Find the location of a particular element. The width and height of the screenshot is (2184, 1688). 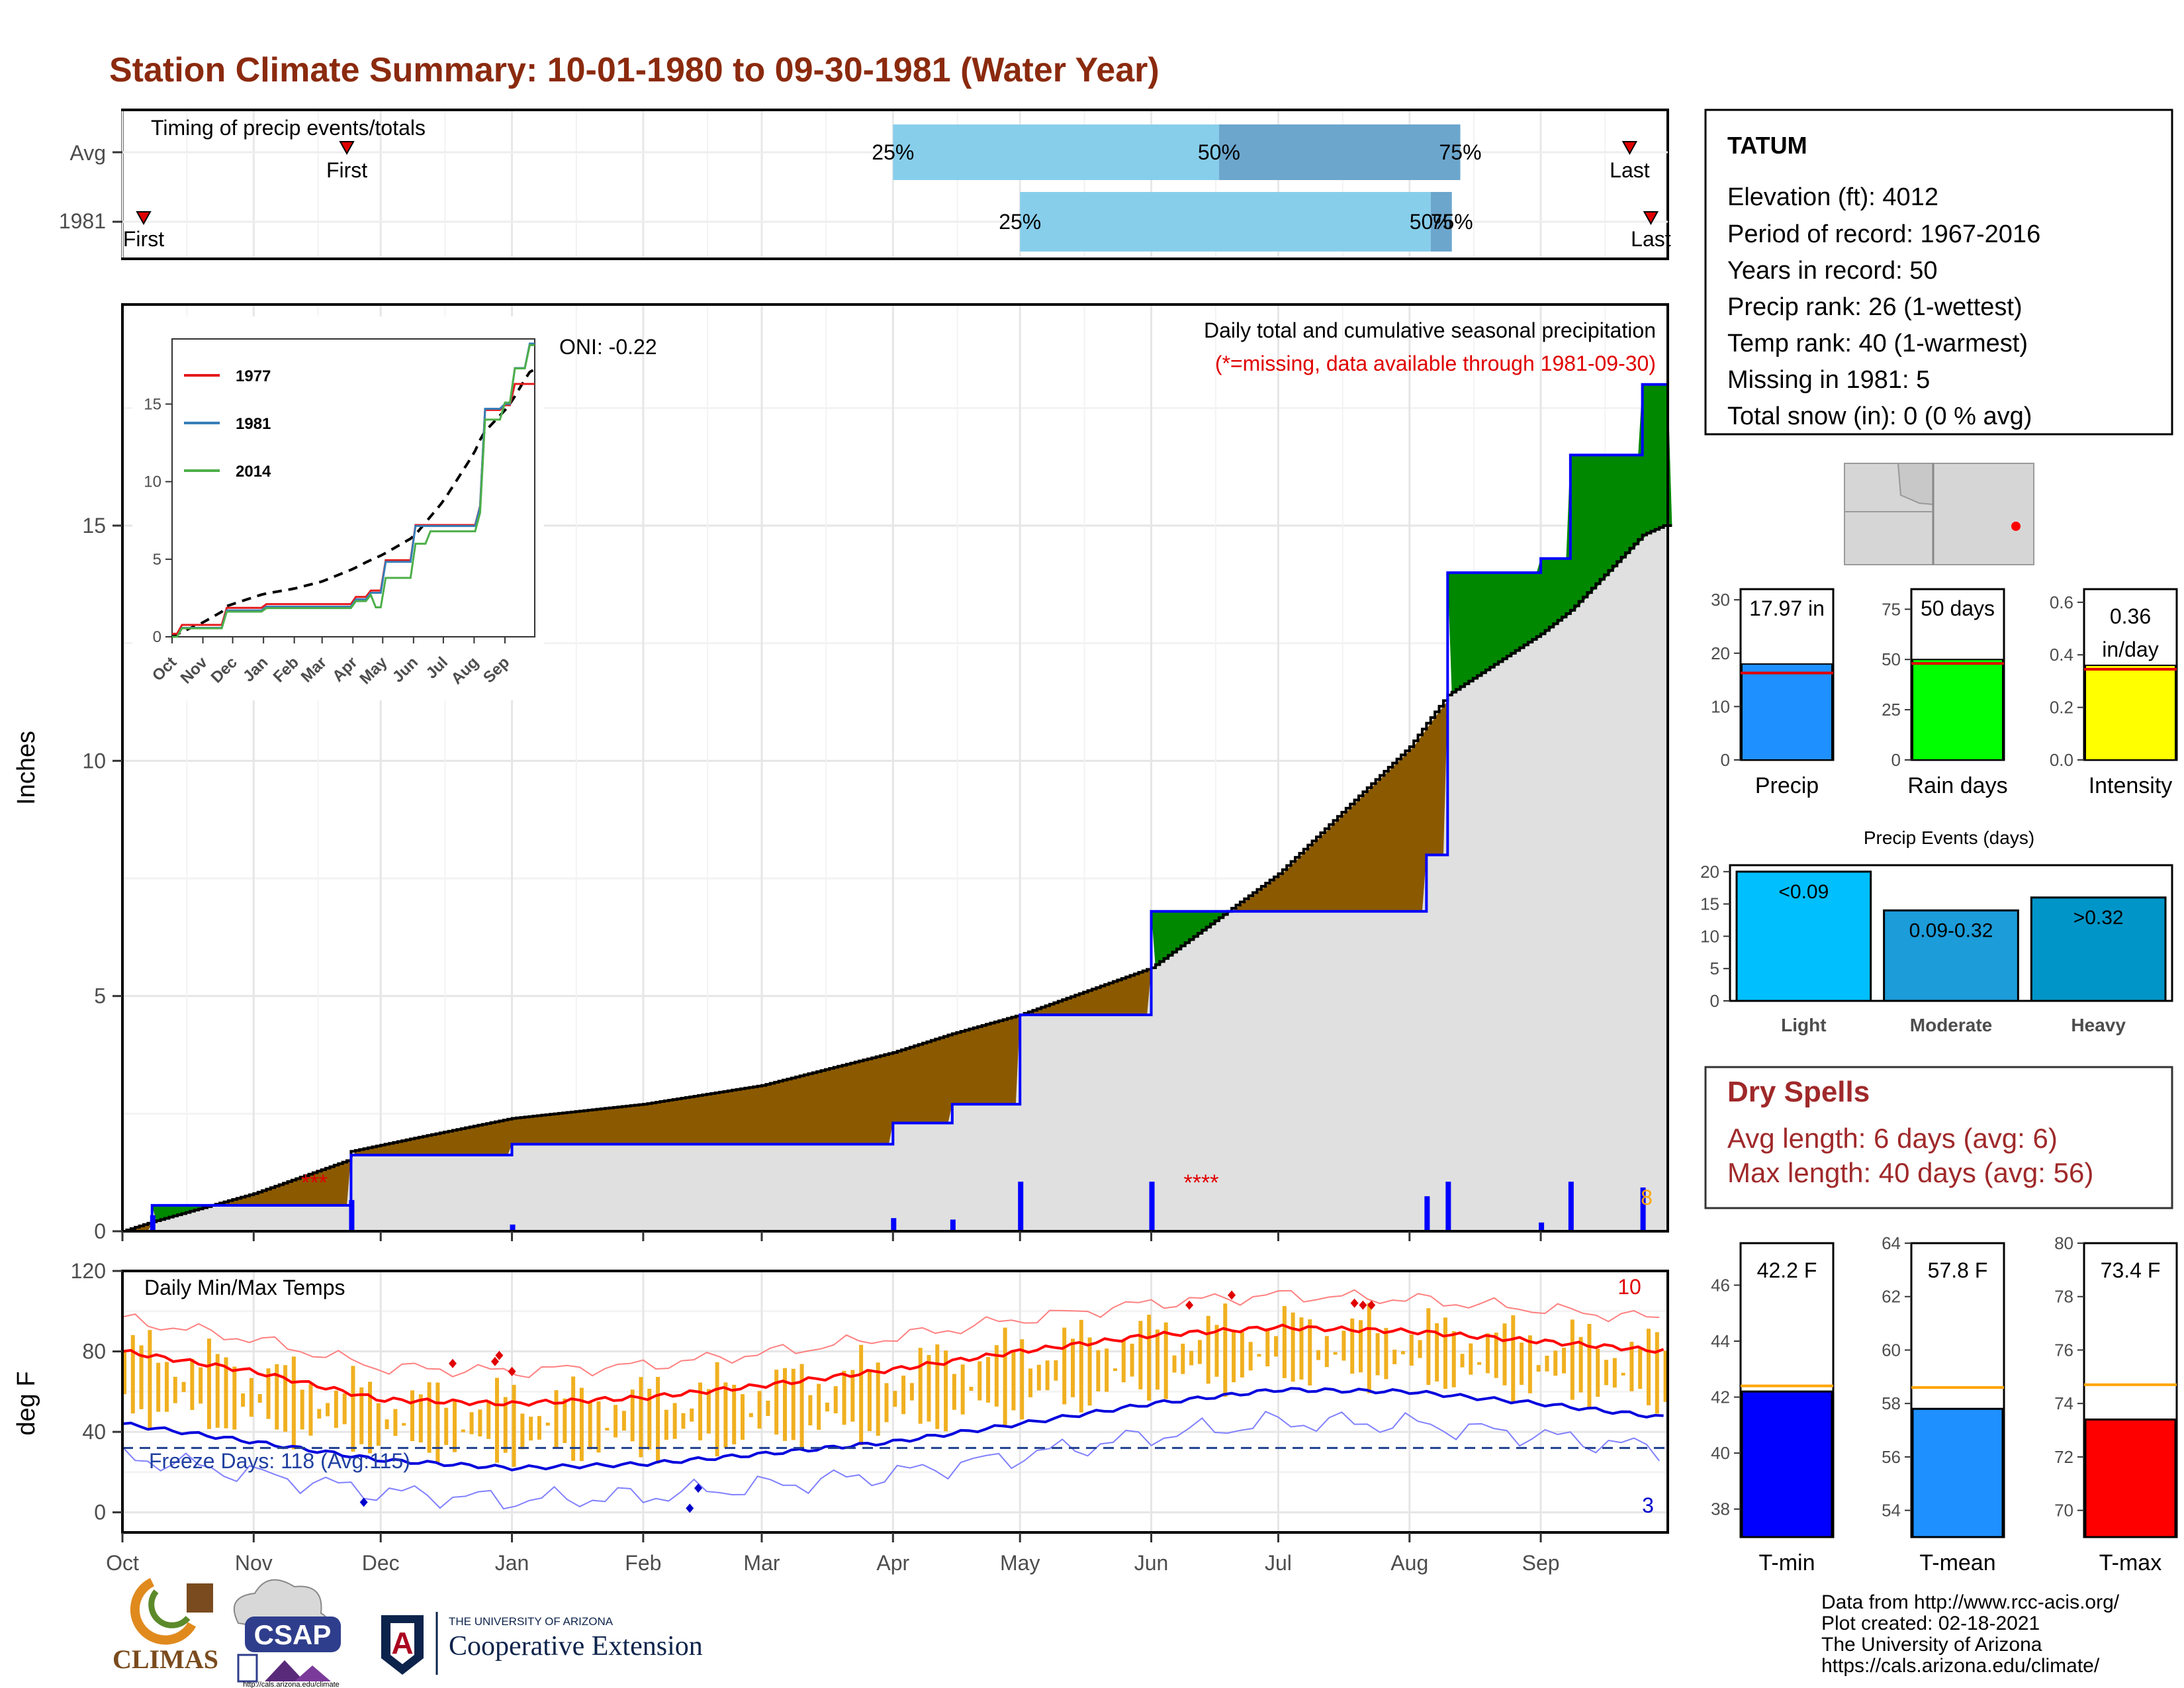

record-low-marker is located at coordinates (363, 1502).